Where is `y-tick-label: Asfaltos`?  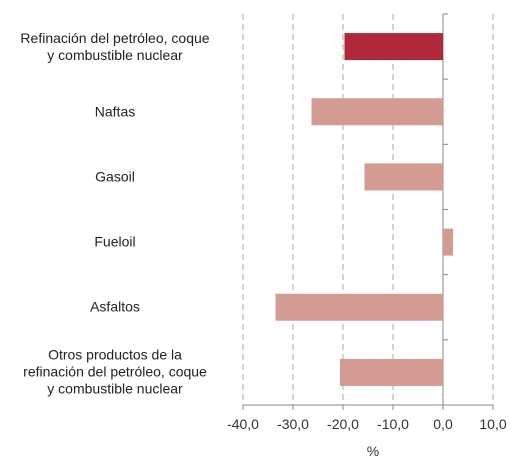
y-tick-label: Asfaltos is located at coordinates (115, 306).